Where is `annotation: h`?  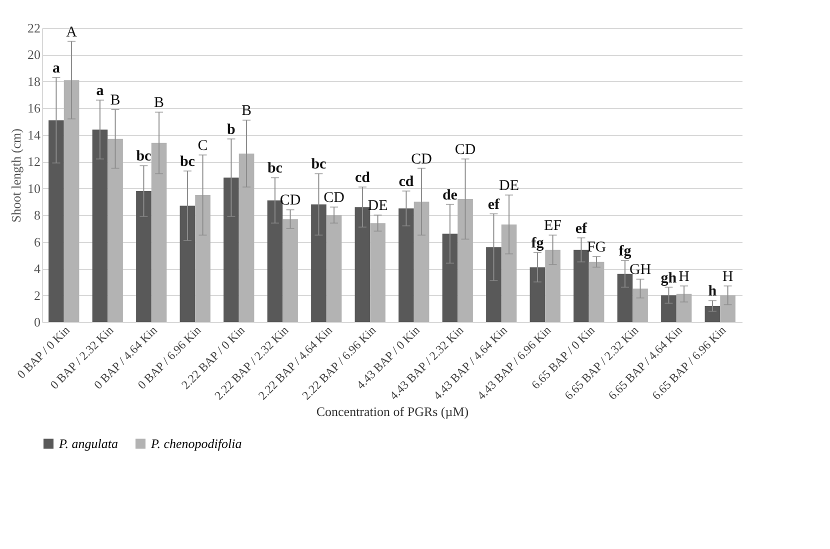
annotation: h is located at coordinates (713, 292).